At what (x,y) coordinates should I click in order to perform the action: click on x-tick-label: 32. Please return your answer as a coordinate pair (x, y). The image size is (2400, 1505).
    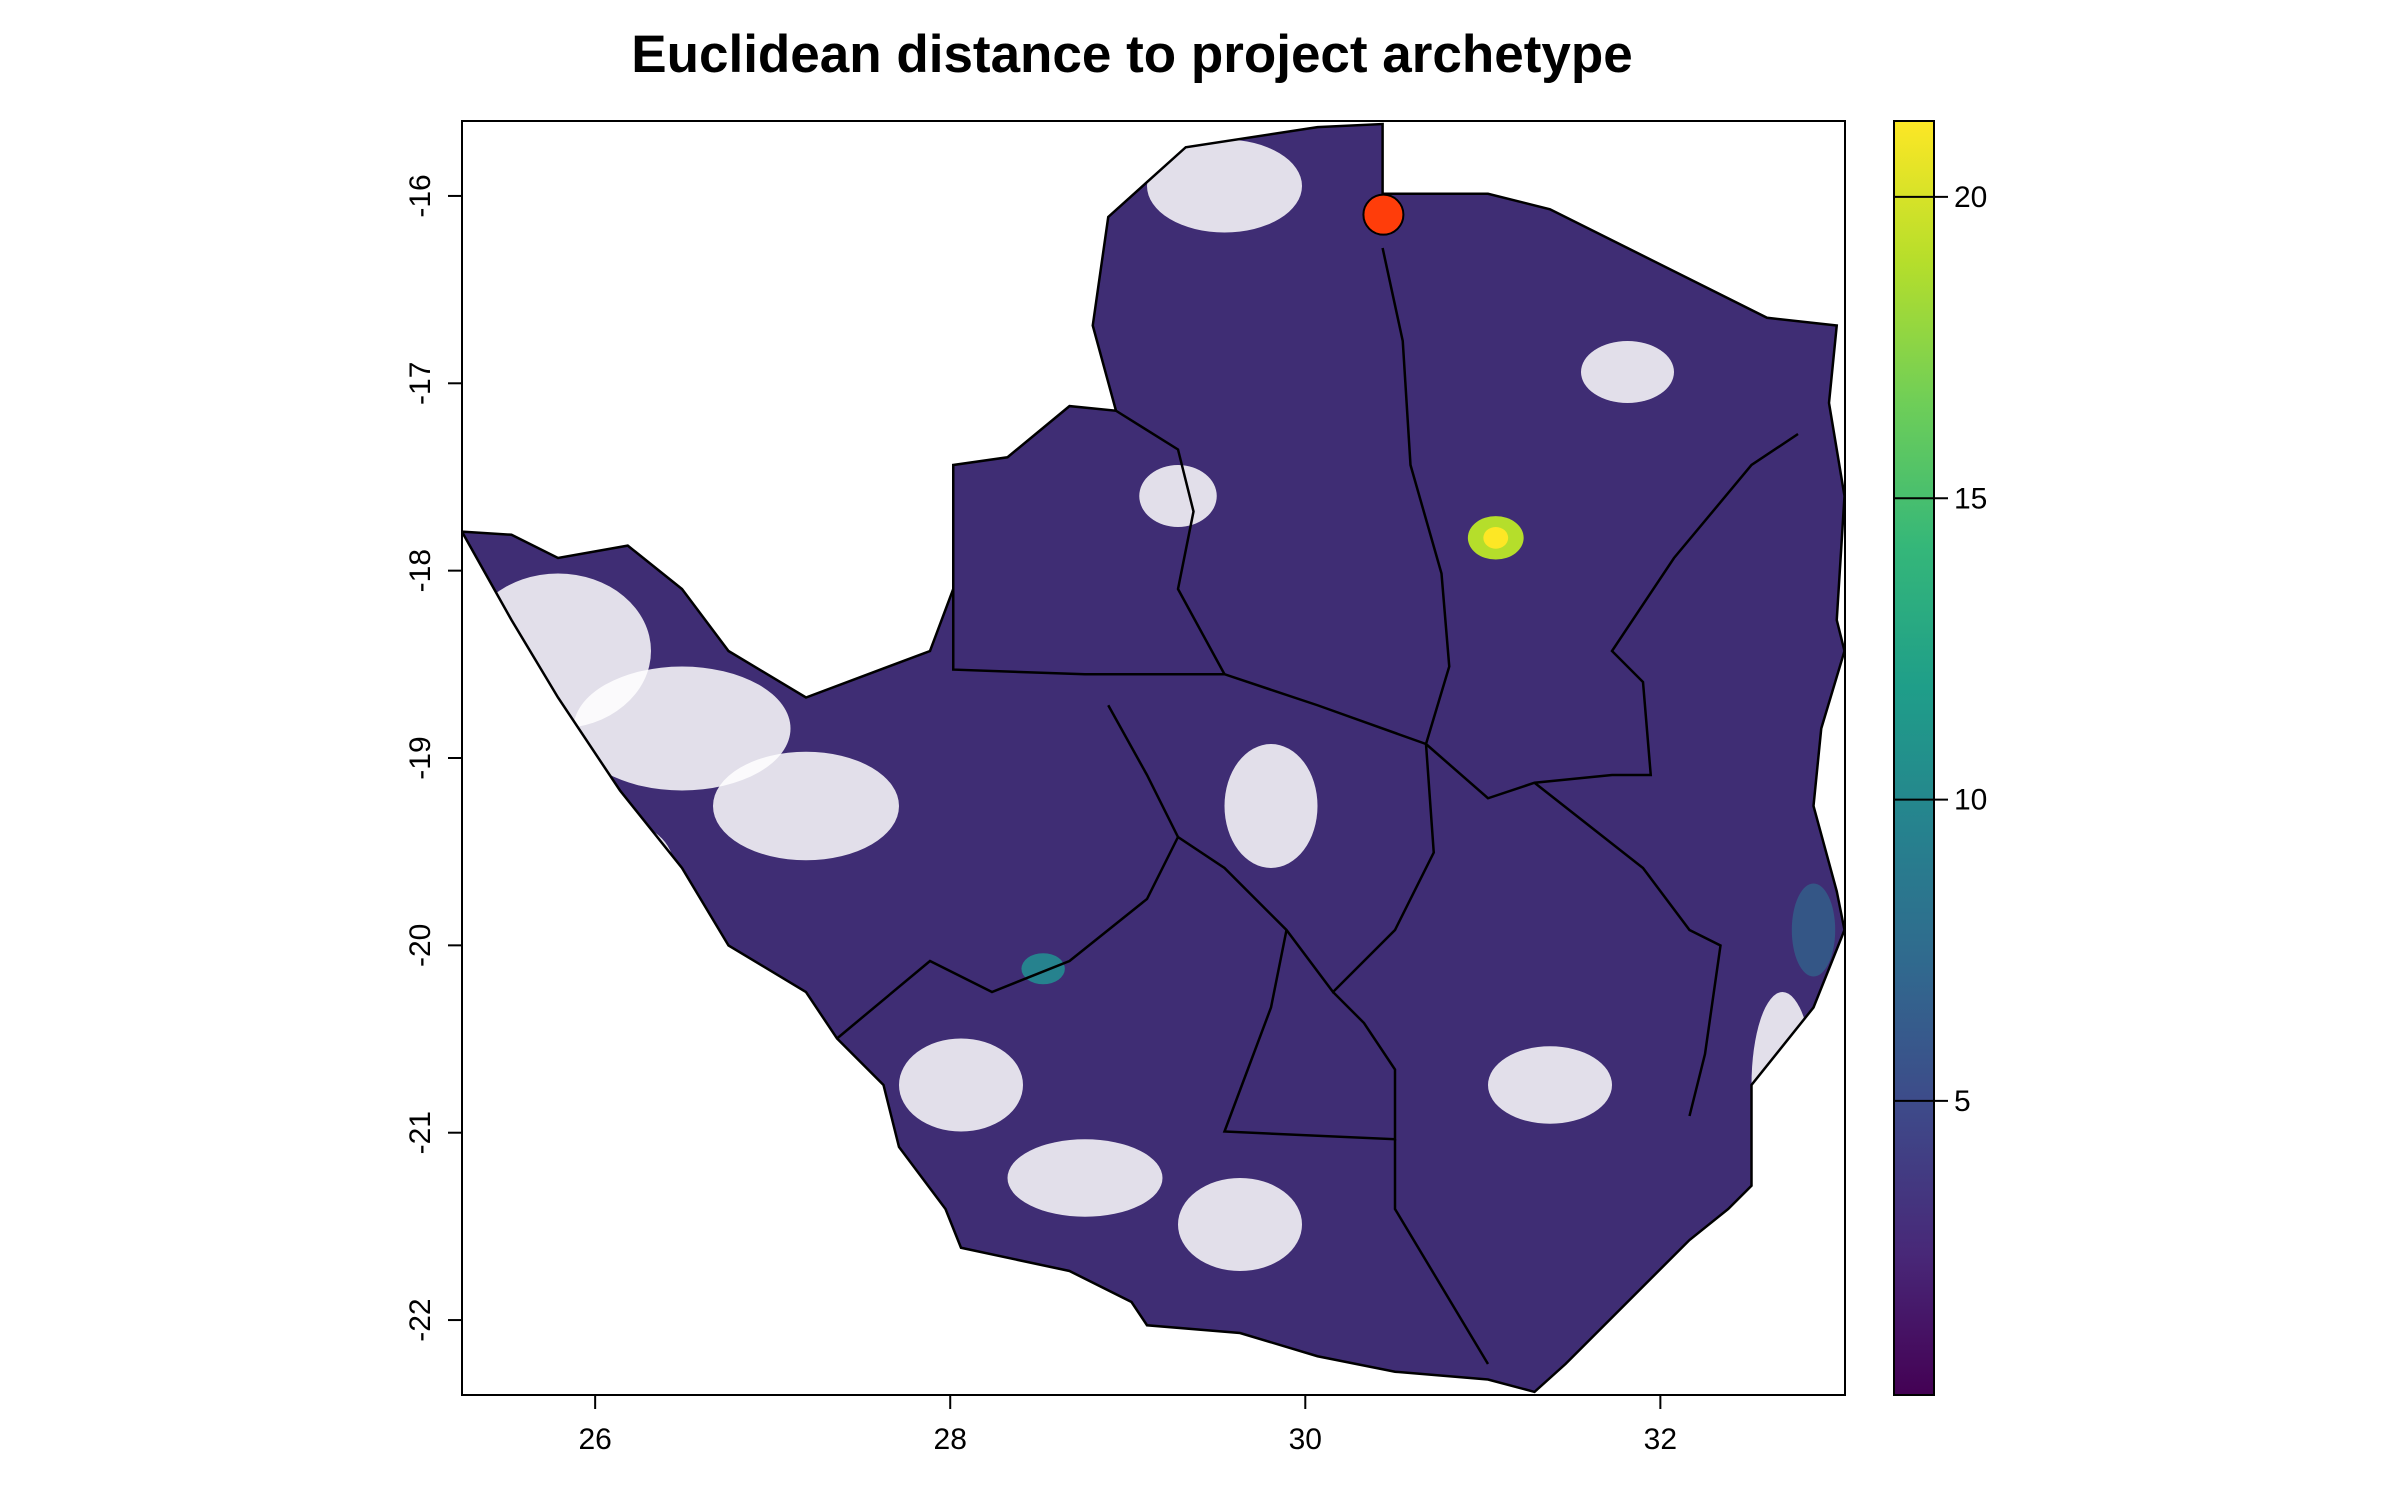
    Looking at the image, I should click on (1660, 1439).